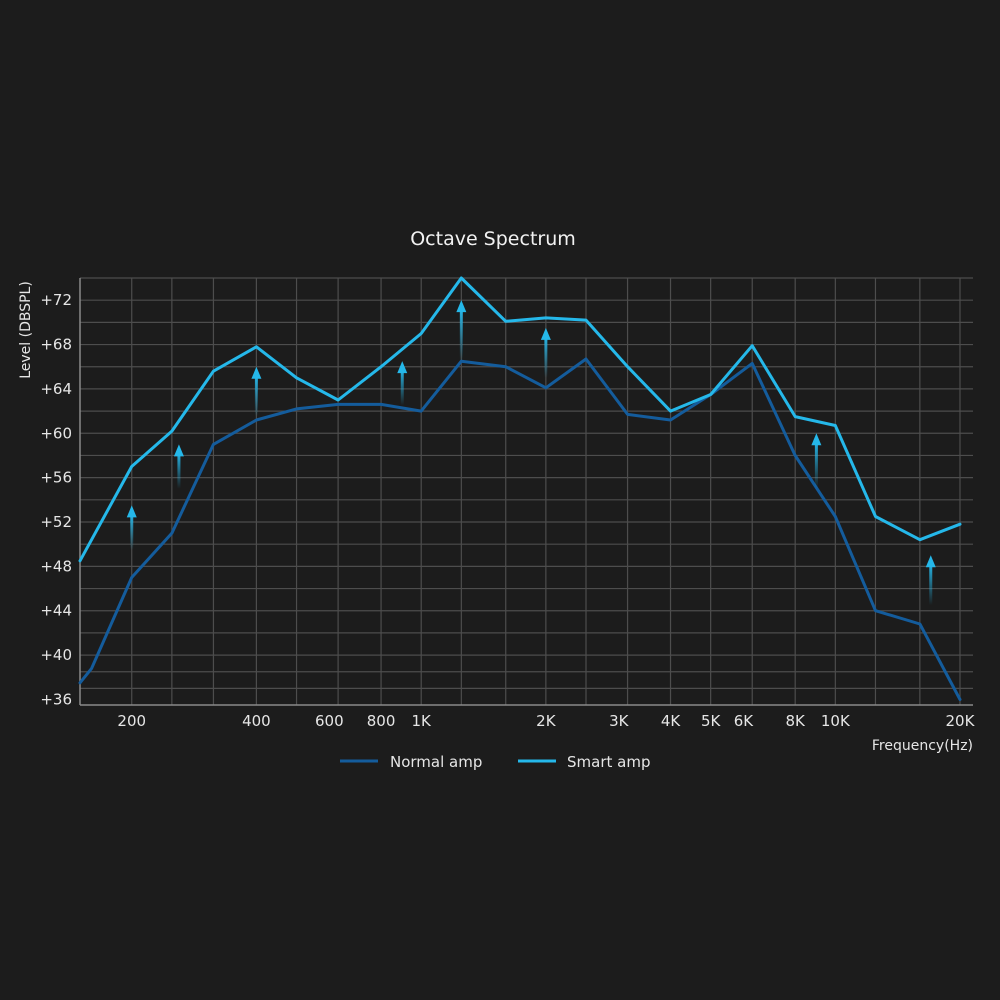 The image size is (1000, 1000). Describe the element at coordinates (922, 746) in the screenshot. I see `x-axis-label: Frequency(Hz)` at that location.